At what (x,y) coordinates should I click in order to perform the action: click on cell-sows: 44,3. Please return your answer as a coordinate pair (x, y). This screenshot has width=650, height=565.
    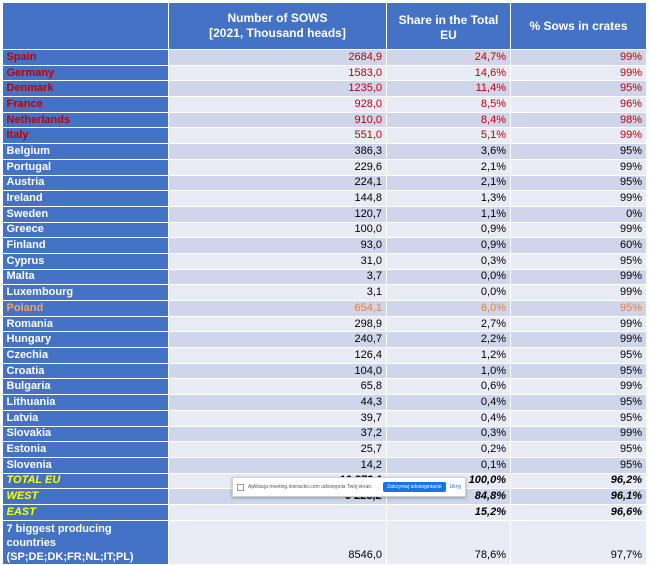
    Looking at the image, I should click on (277, 402).